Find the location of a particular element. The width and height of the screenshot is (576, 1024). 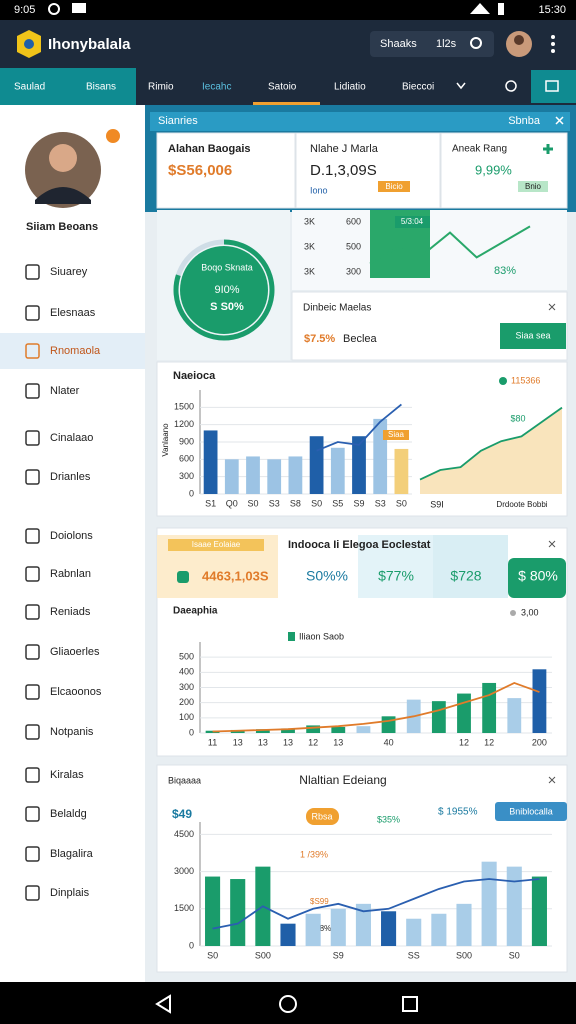

tab: Lidiatio is located at coordinates (350, 87).